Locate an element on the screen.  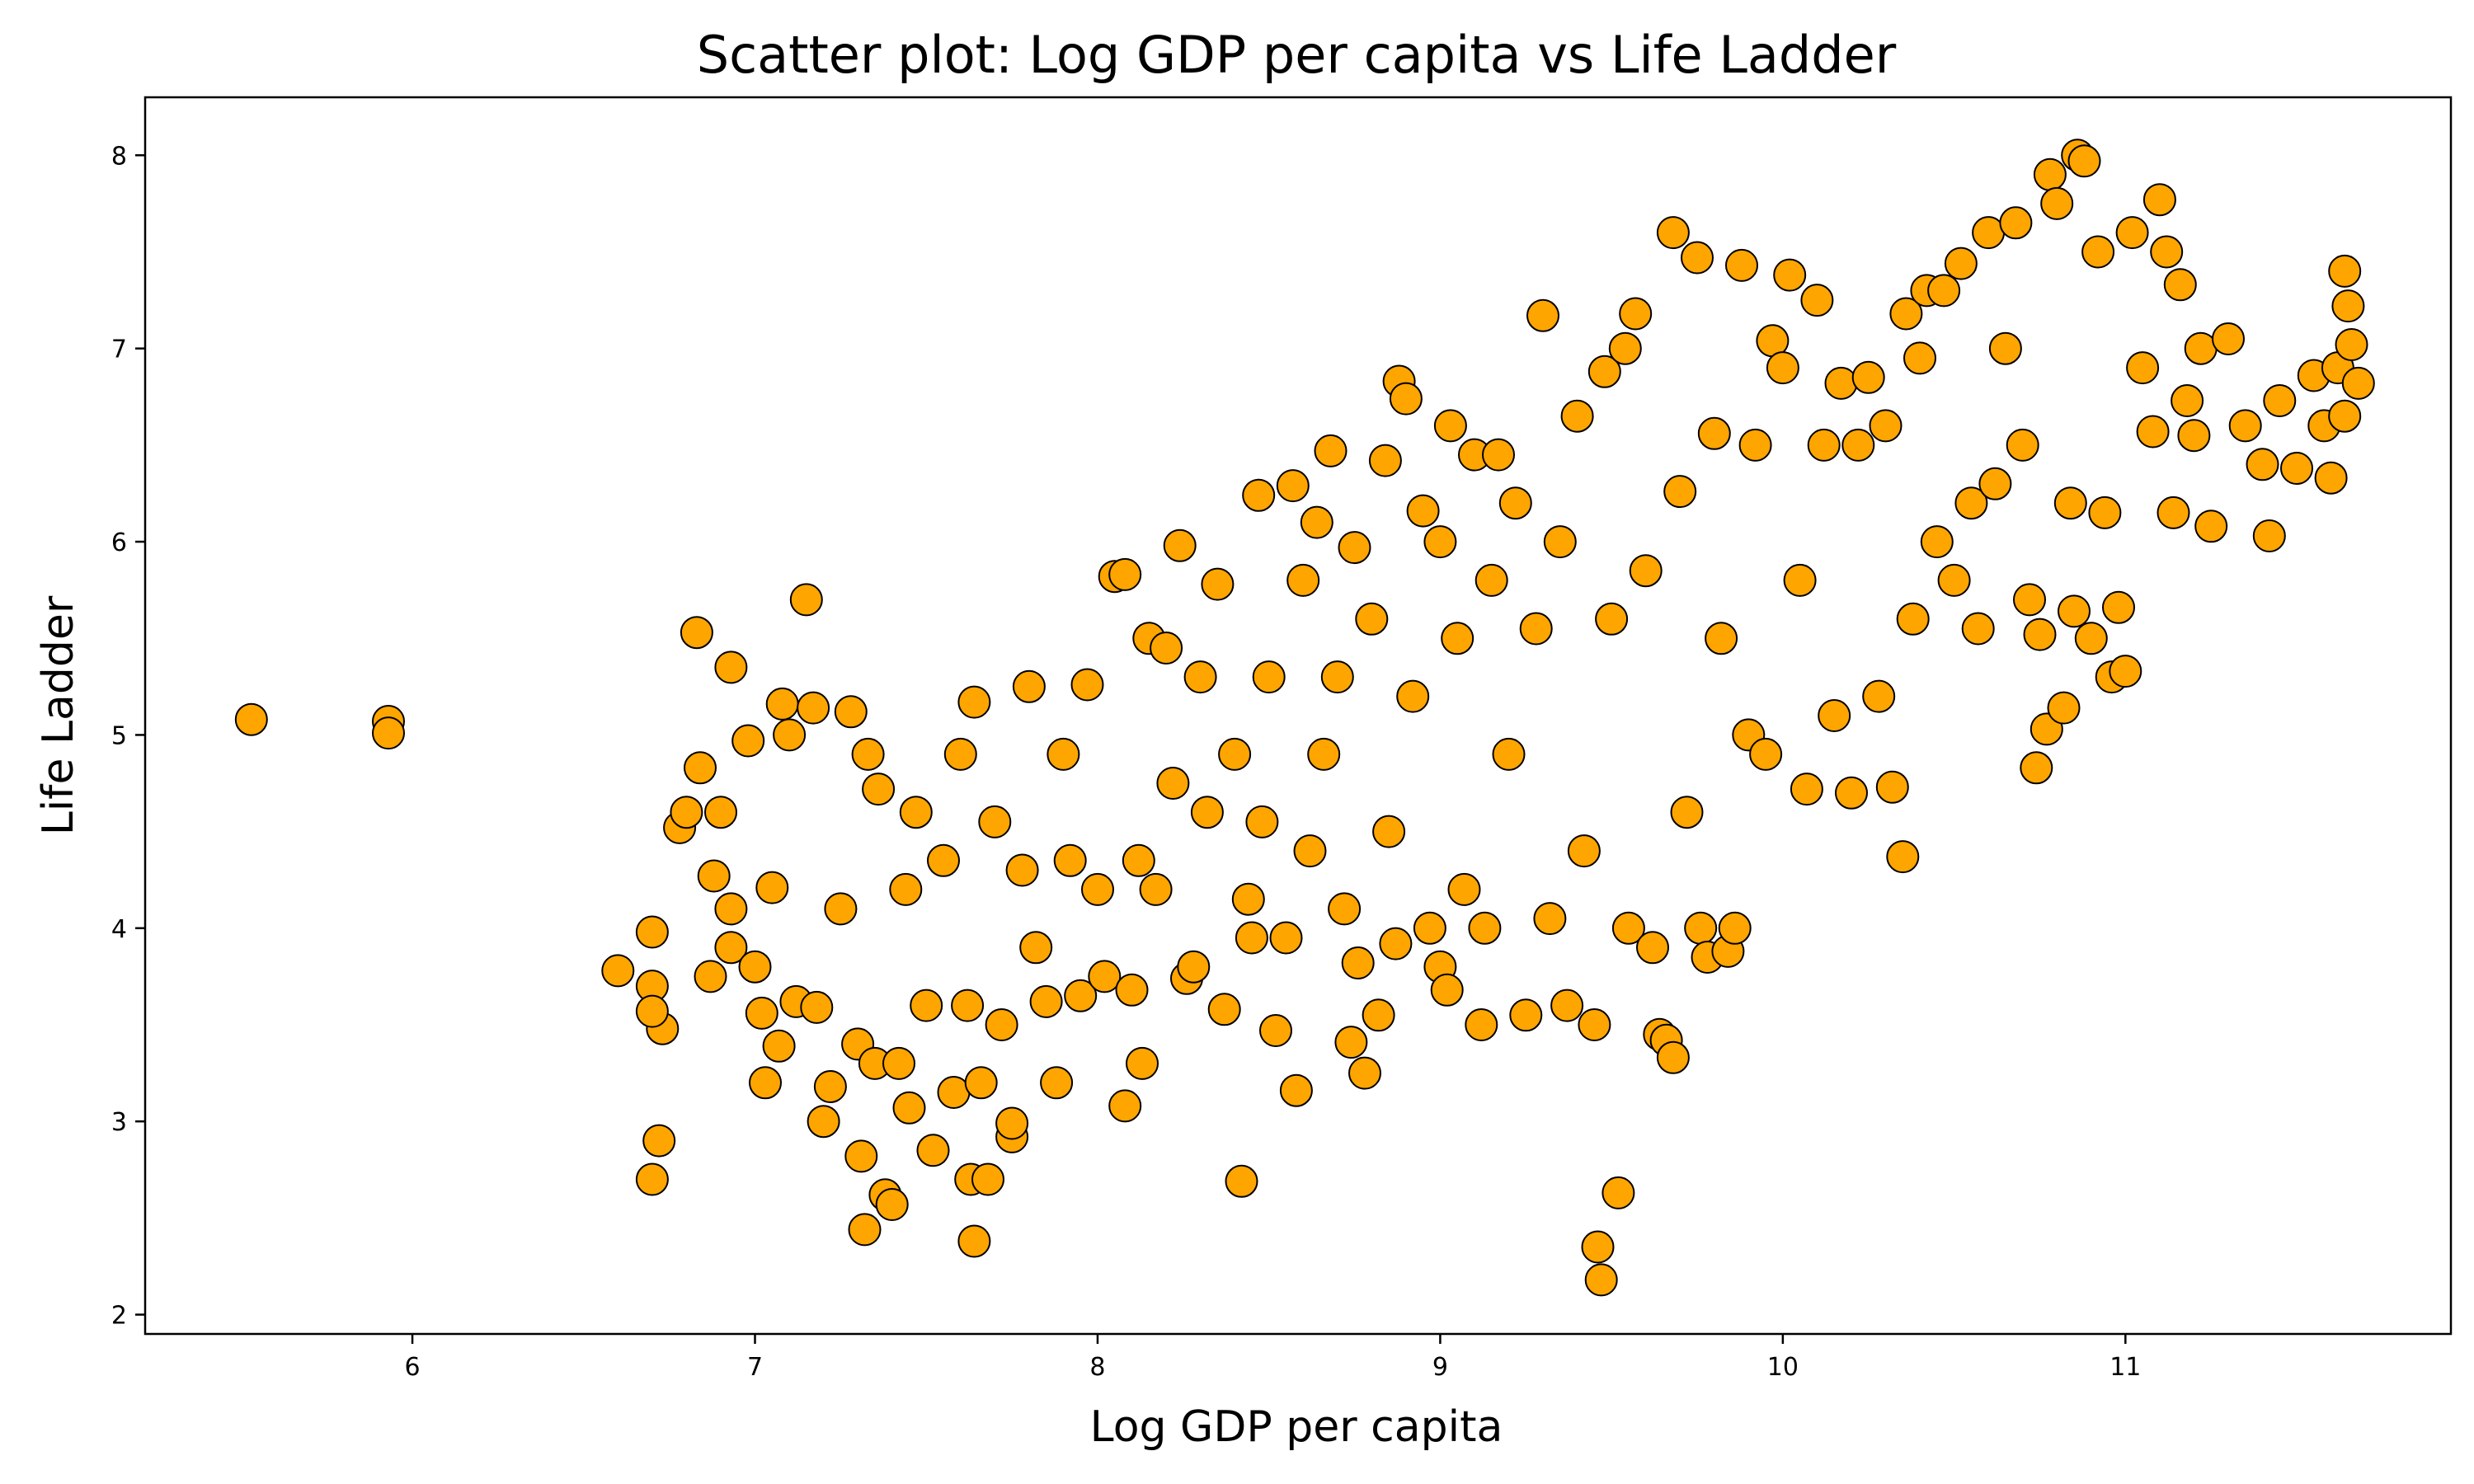
x-tick-label: 6 is located at coordinates (413, 1367).